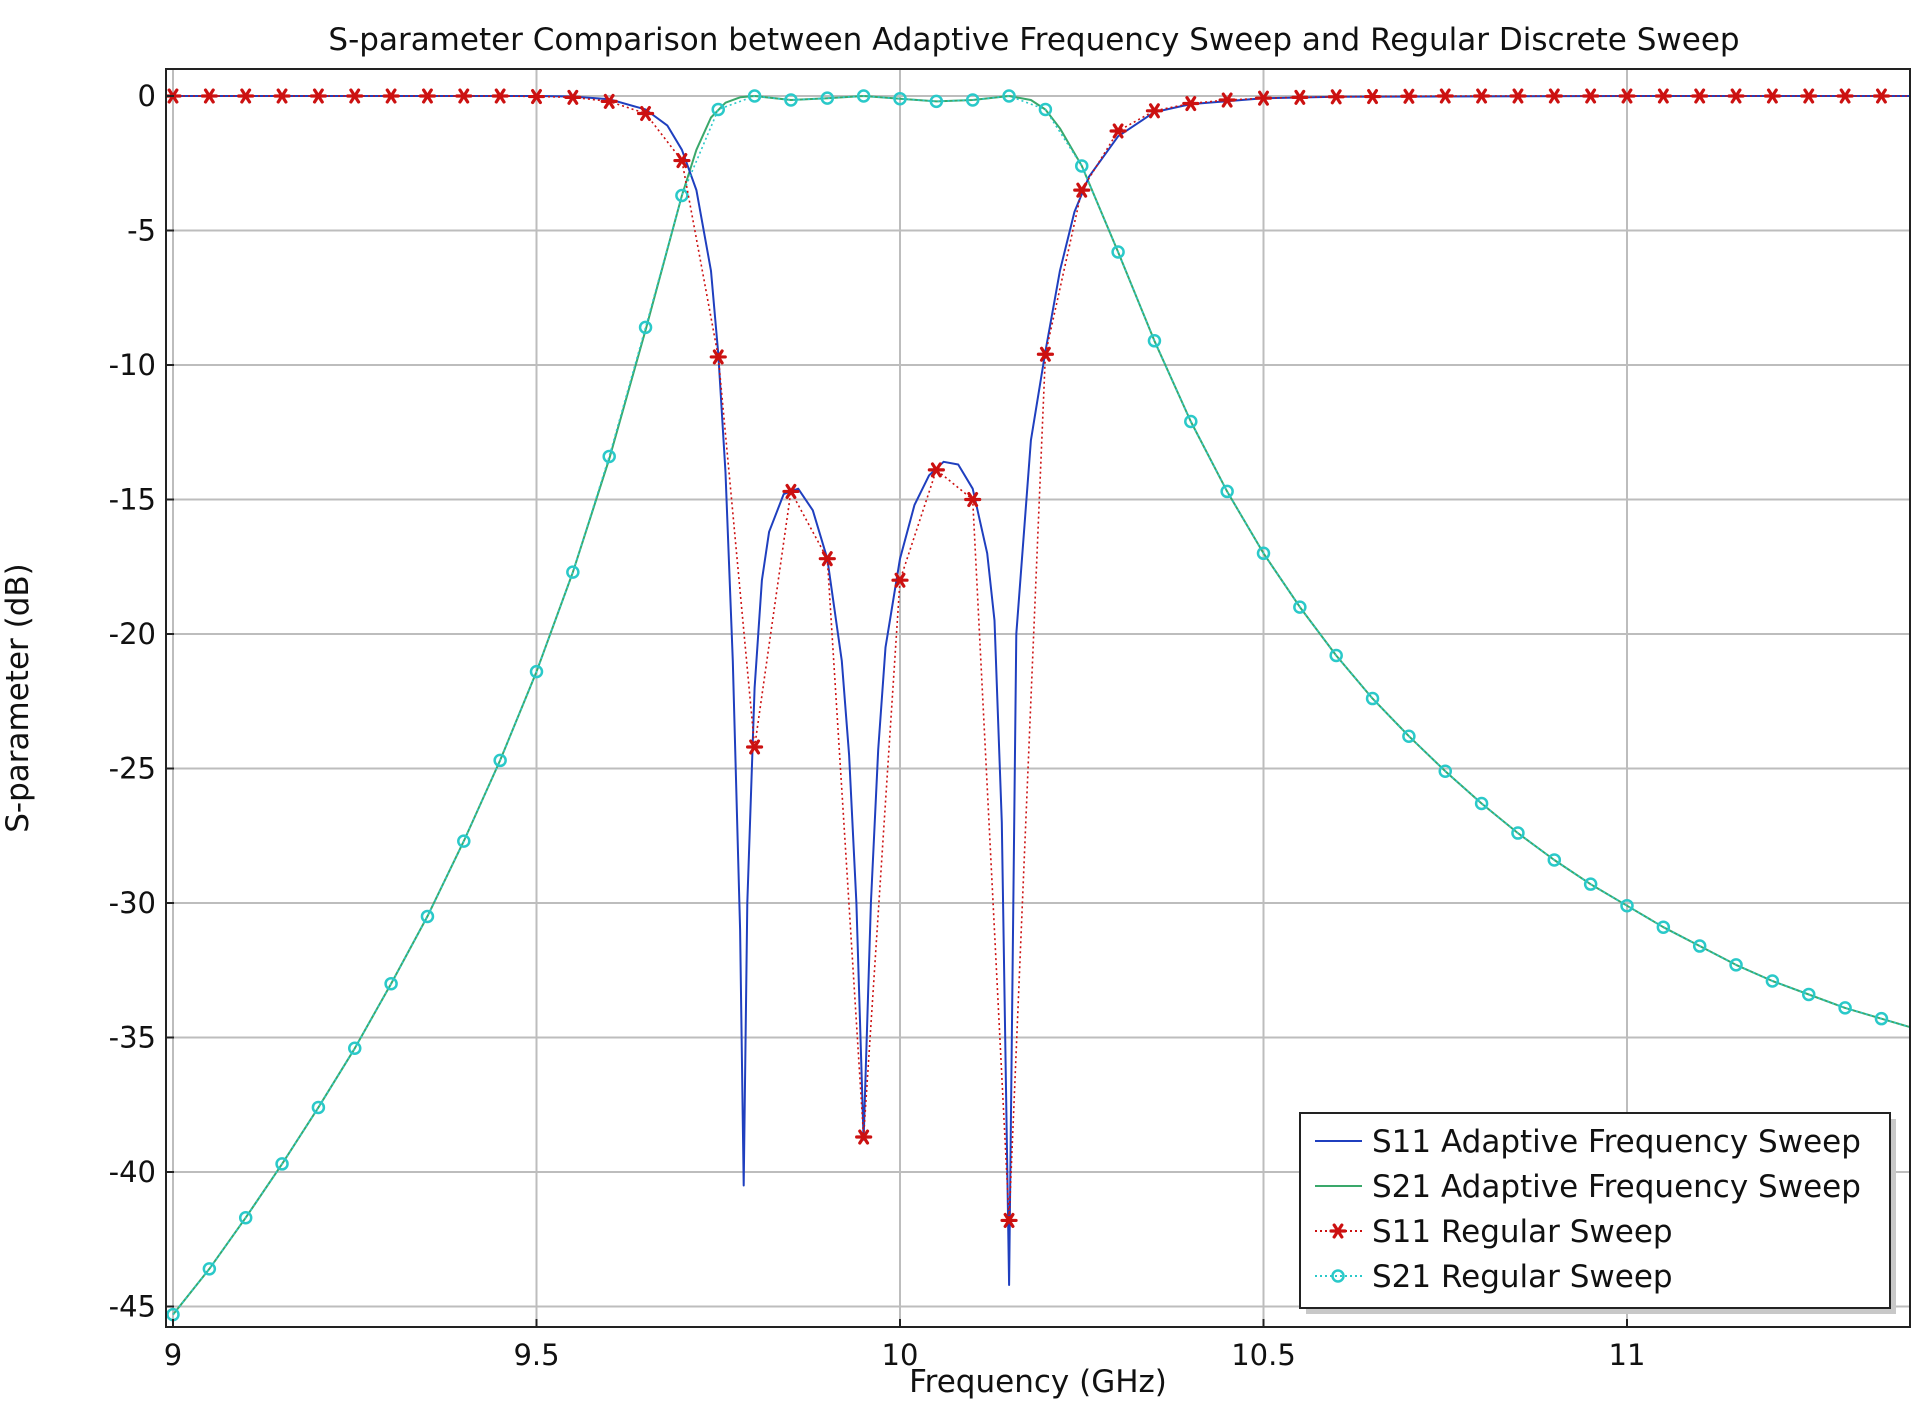  I want to click on legend-marker, so click(1338, 1231).